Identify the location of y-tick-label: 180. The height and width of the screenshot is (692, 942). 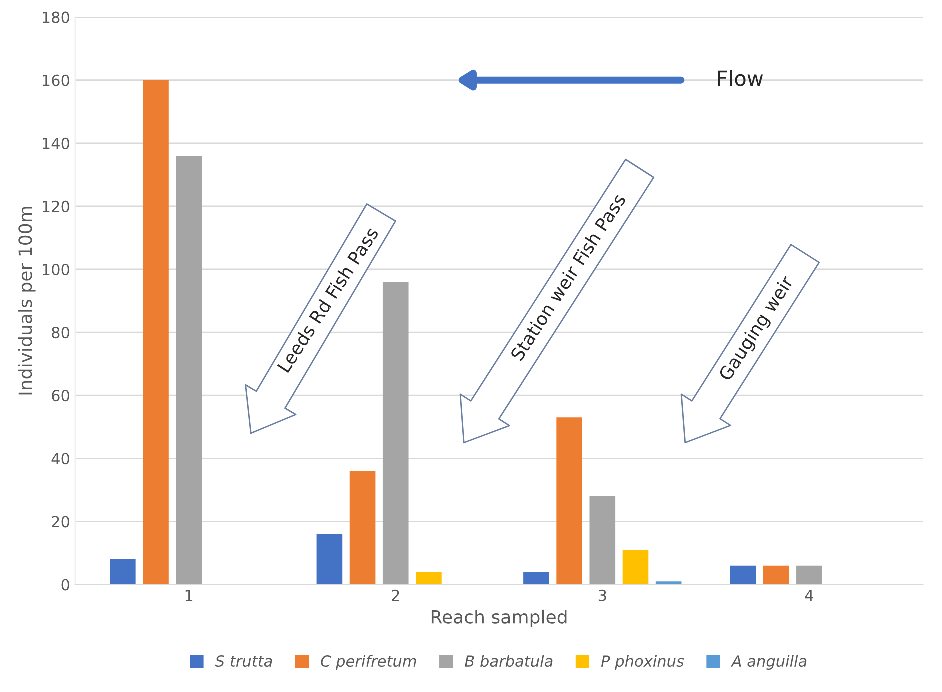
(56, 18).